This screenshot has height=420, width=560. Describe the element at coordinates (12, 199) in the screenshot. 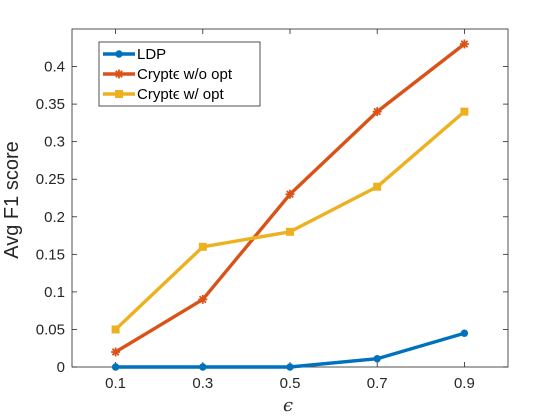

I see `y-axis-title: Avg F1 score` at that location.